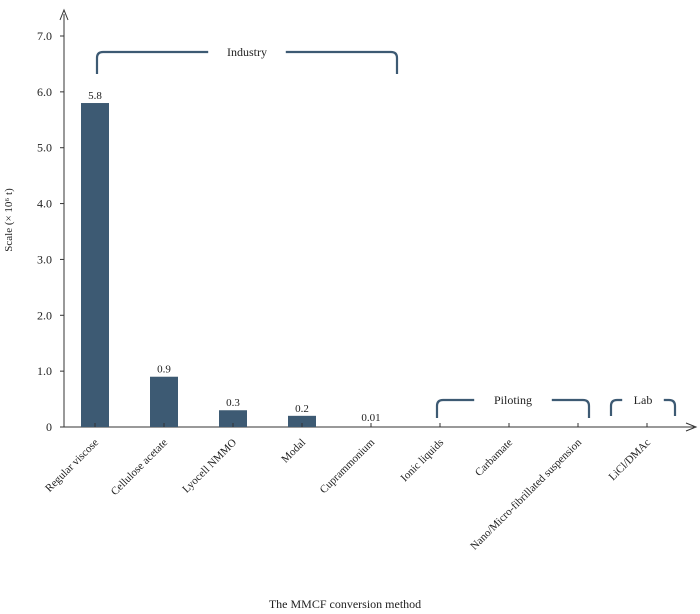 This screenshot has width=700, height=614. I want to click on x-axis-arrow, so click(691, 427).